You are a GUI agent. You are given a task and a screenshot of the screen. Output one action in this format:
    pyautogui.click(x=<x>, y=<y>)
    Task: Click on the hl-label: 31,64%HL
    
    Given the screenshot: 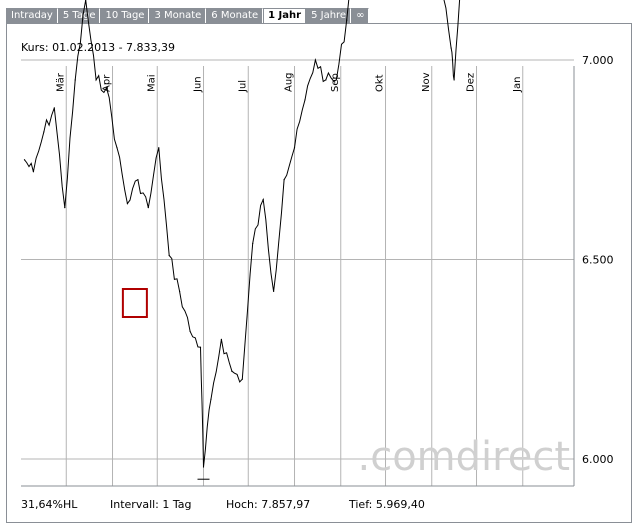 What is the action you would take?
    pyautogui.click(x=49, y=504)
    